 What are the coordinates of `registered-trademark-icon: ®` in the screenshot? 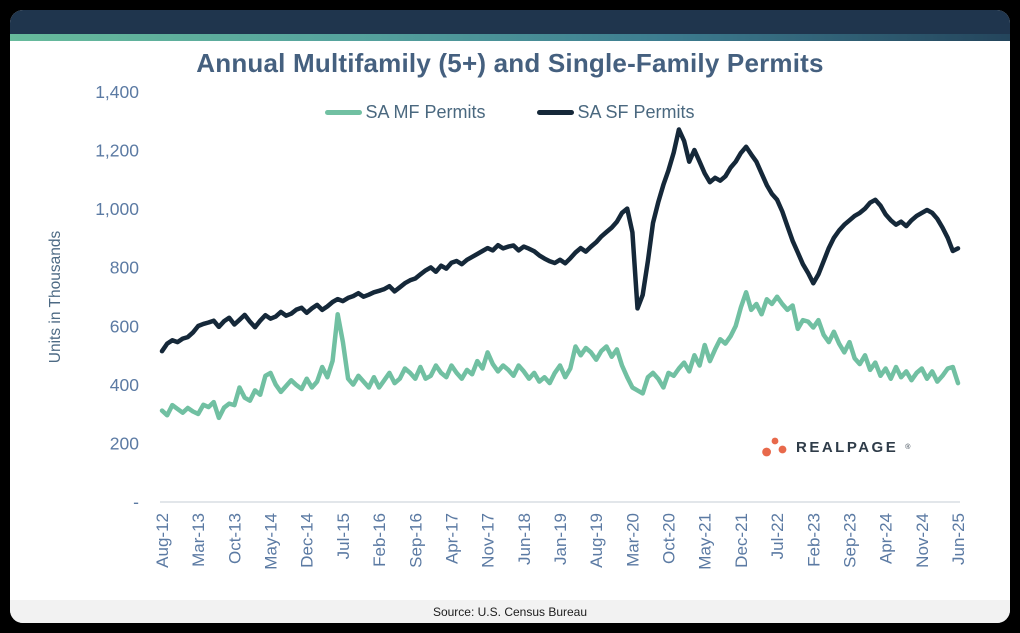 It's located at (908, 447).